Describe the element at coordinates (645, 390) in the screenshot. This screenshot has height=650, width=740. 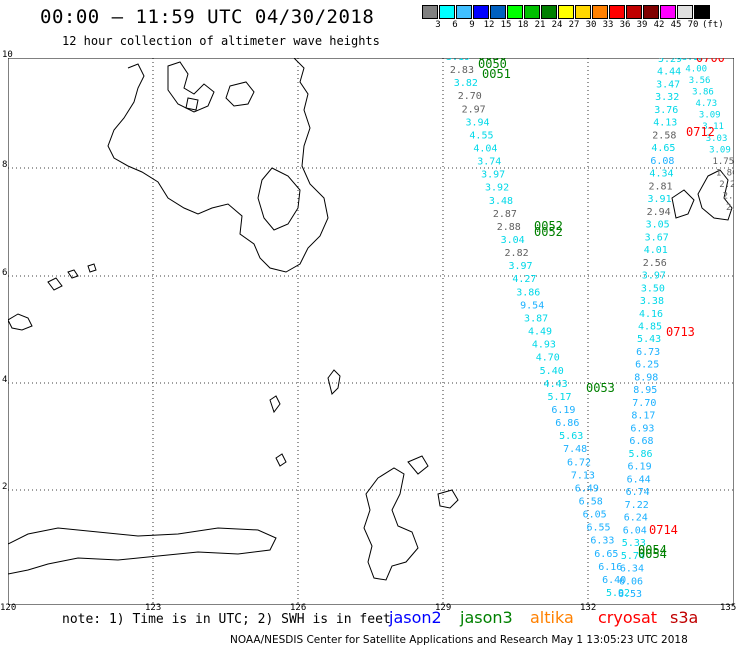
I see `track2-value: 8.95` at that location.